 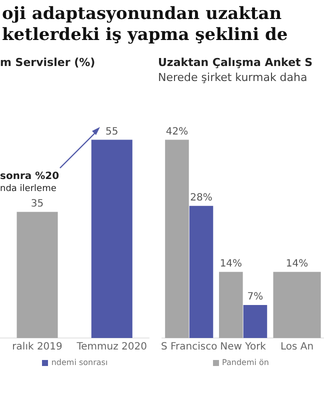 What do you see at coordinates (29, 189) in the screenshot?
I see `annotation: nda ilerleme` at bounding box center [29, 189].